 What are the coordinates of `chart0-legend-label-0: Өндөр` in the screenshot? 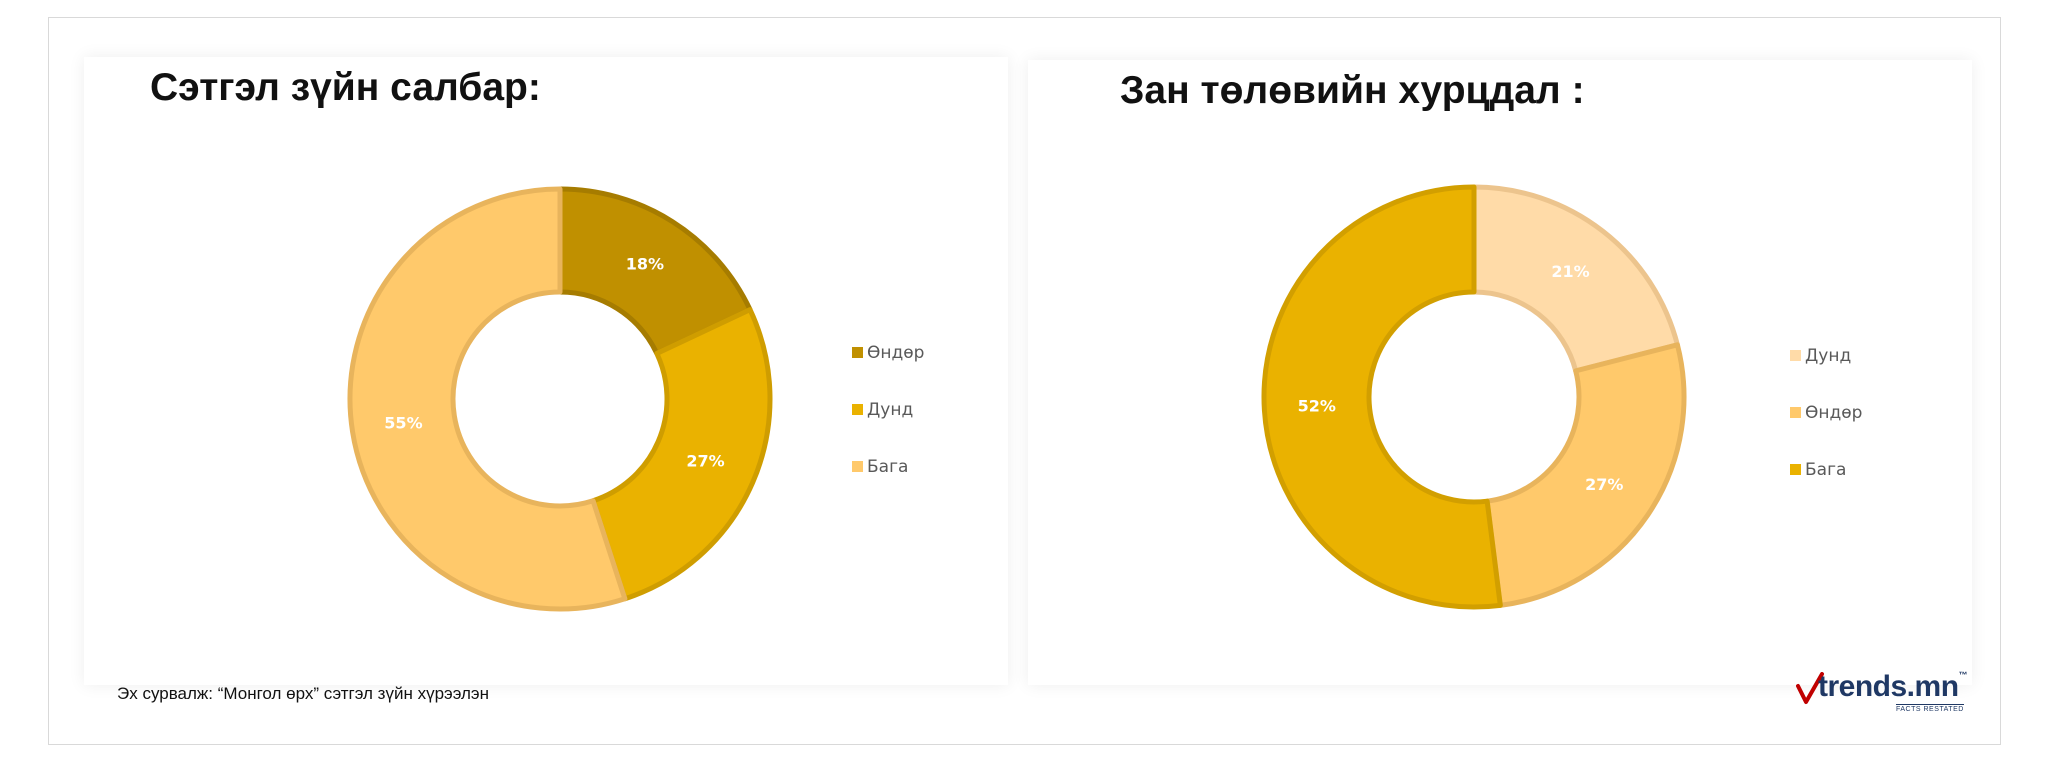 It's located at (895, 353).